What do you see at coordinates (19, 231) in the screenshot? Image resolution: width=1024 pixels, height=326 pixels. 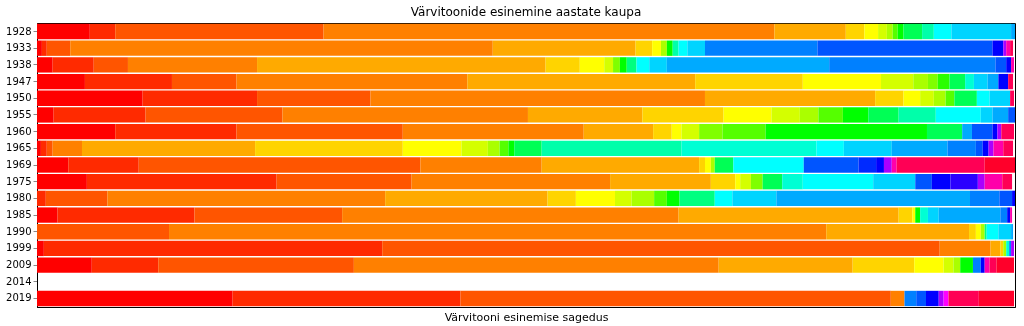 I see `y-tick-label: 1990` at bounding box center [19, 231].